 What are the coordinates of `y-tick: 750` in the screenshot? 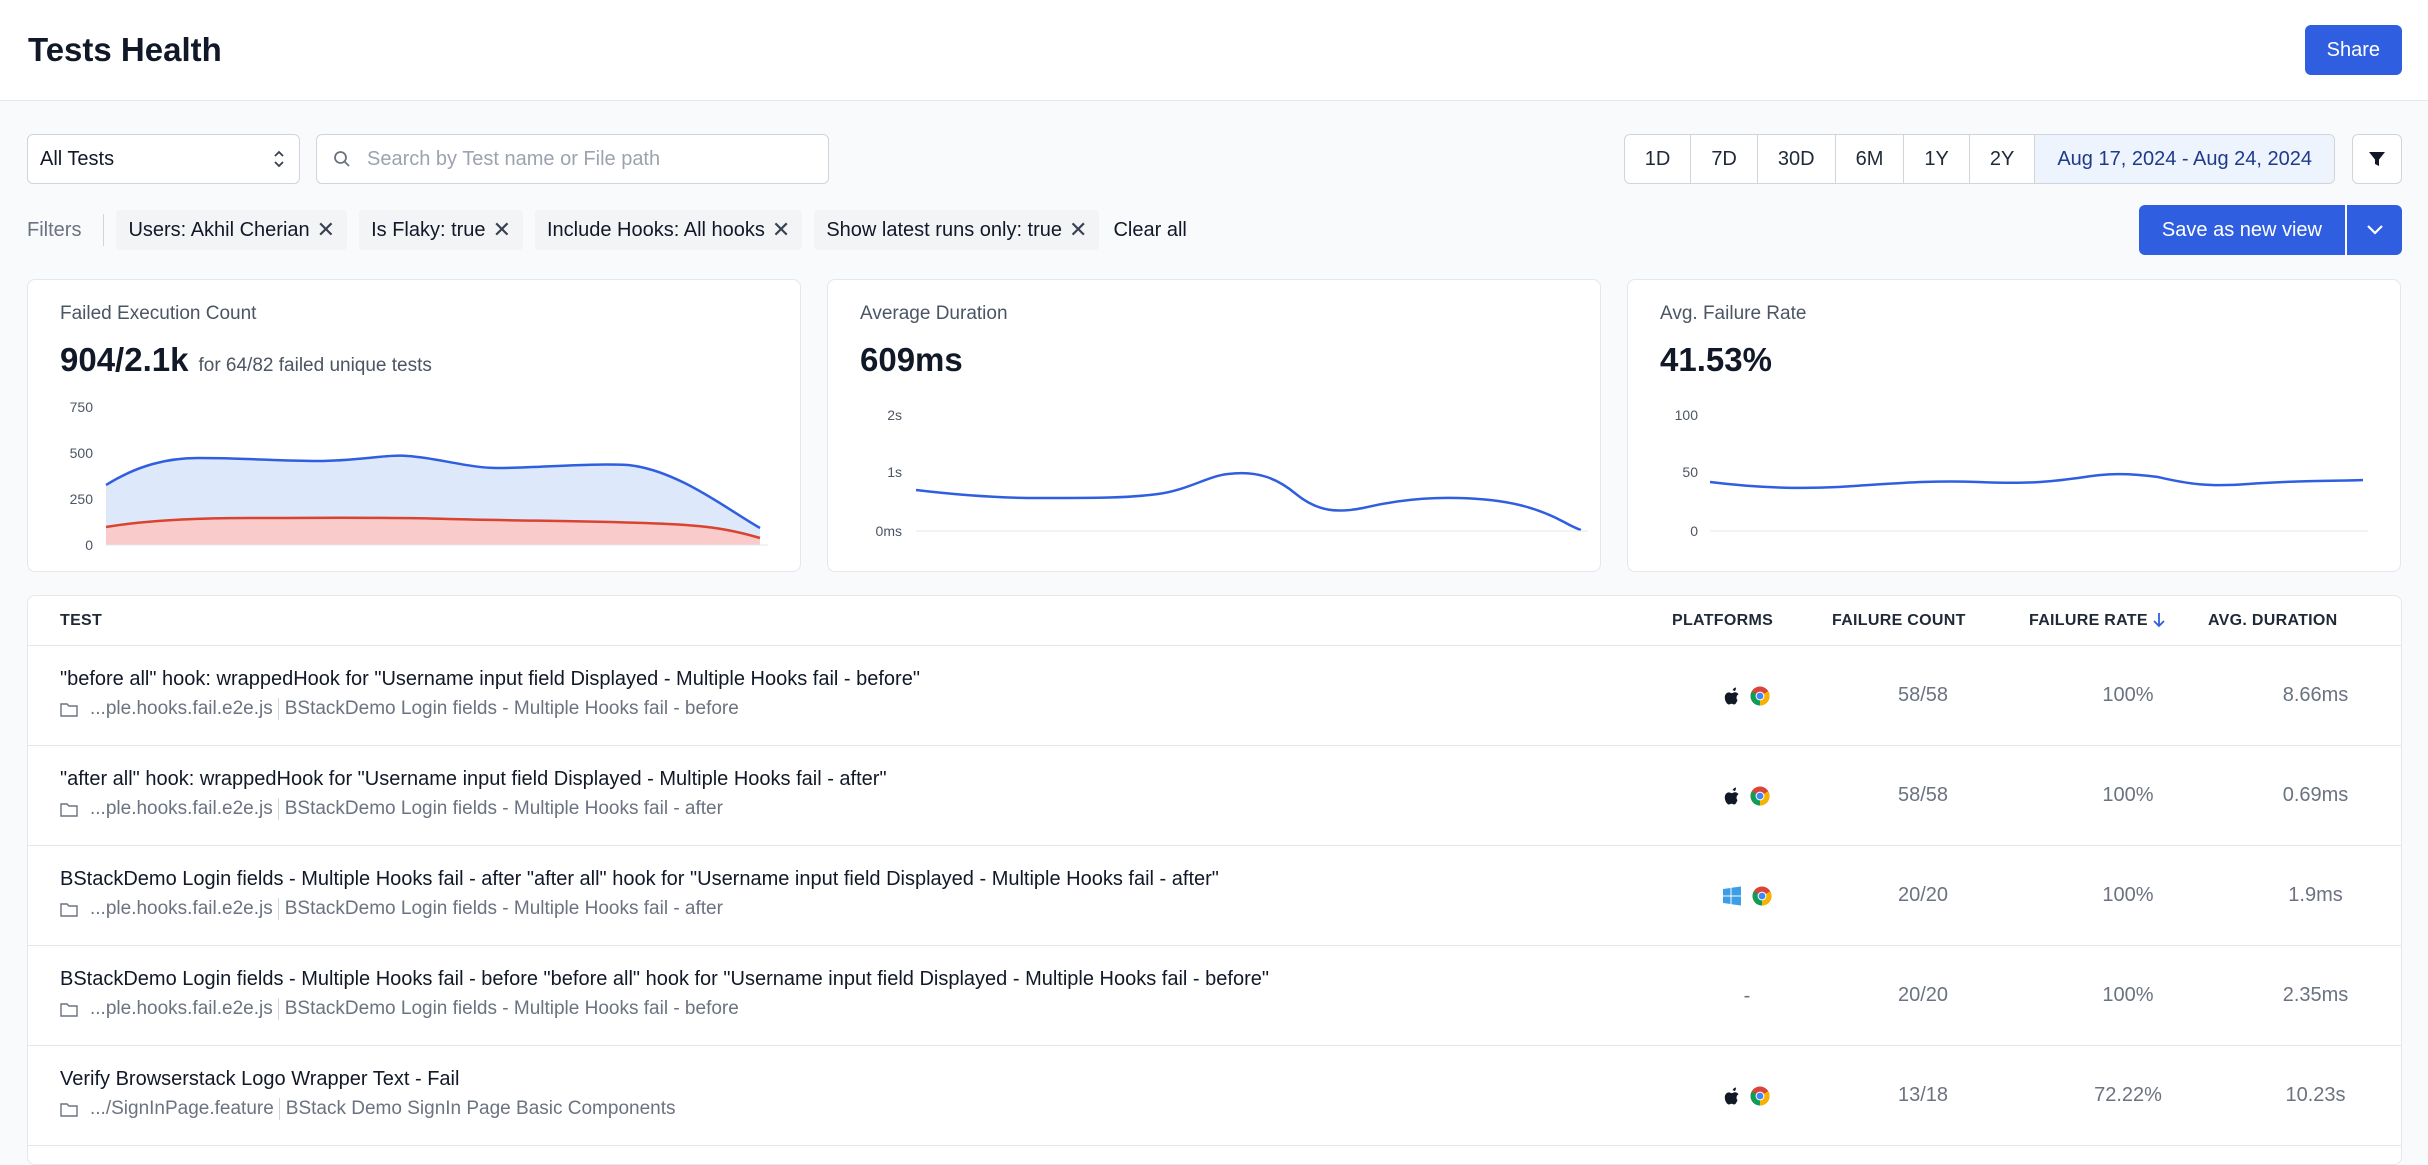 It's located at (82, 407).